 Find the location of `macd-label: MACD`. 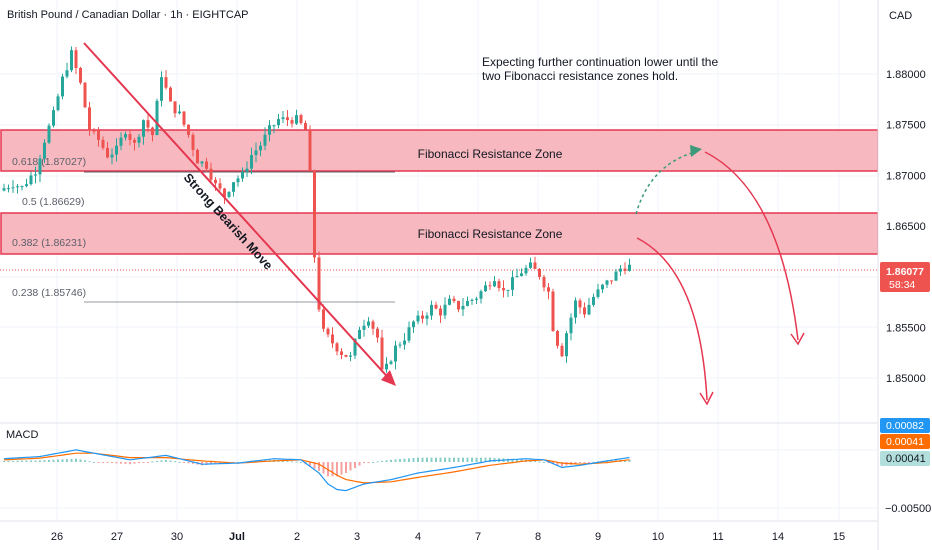

macd-label: MACD is located at coordinates (22, 435).